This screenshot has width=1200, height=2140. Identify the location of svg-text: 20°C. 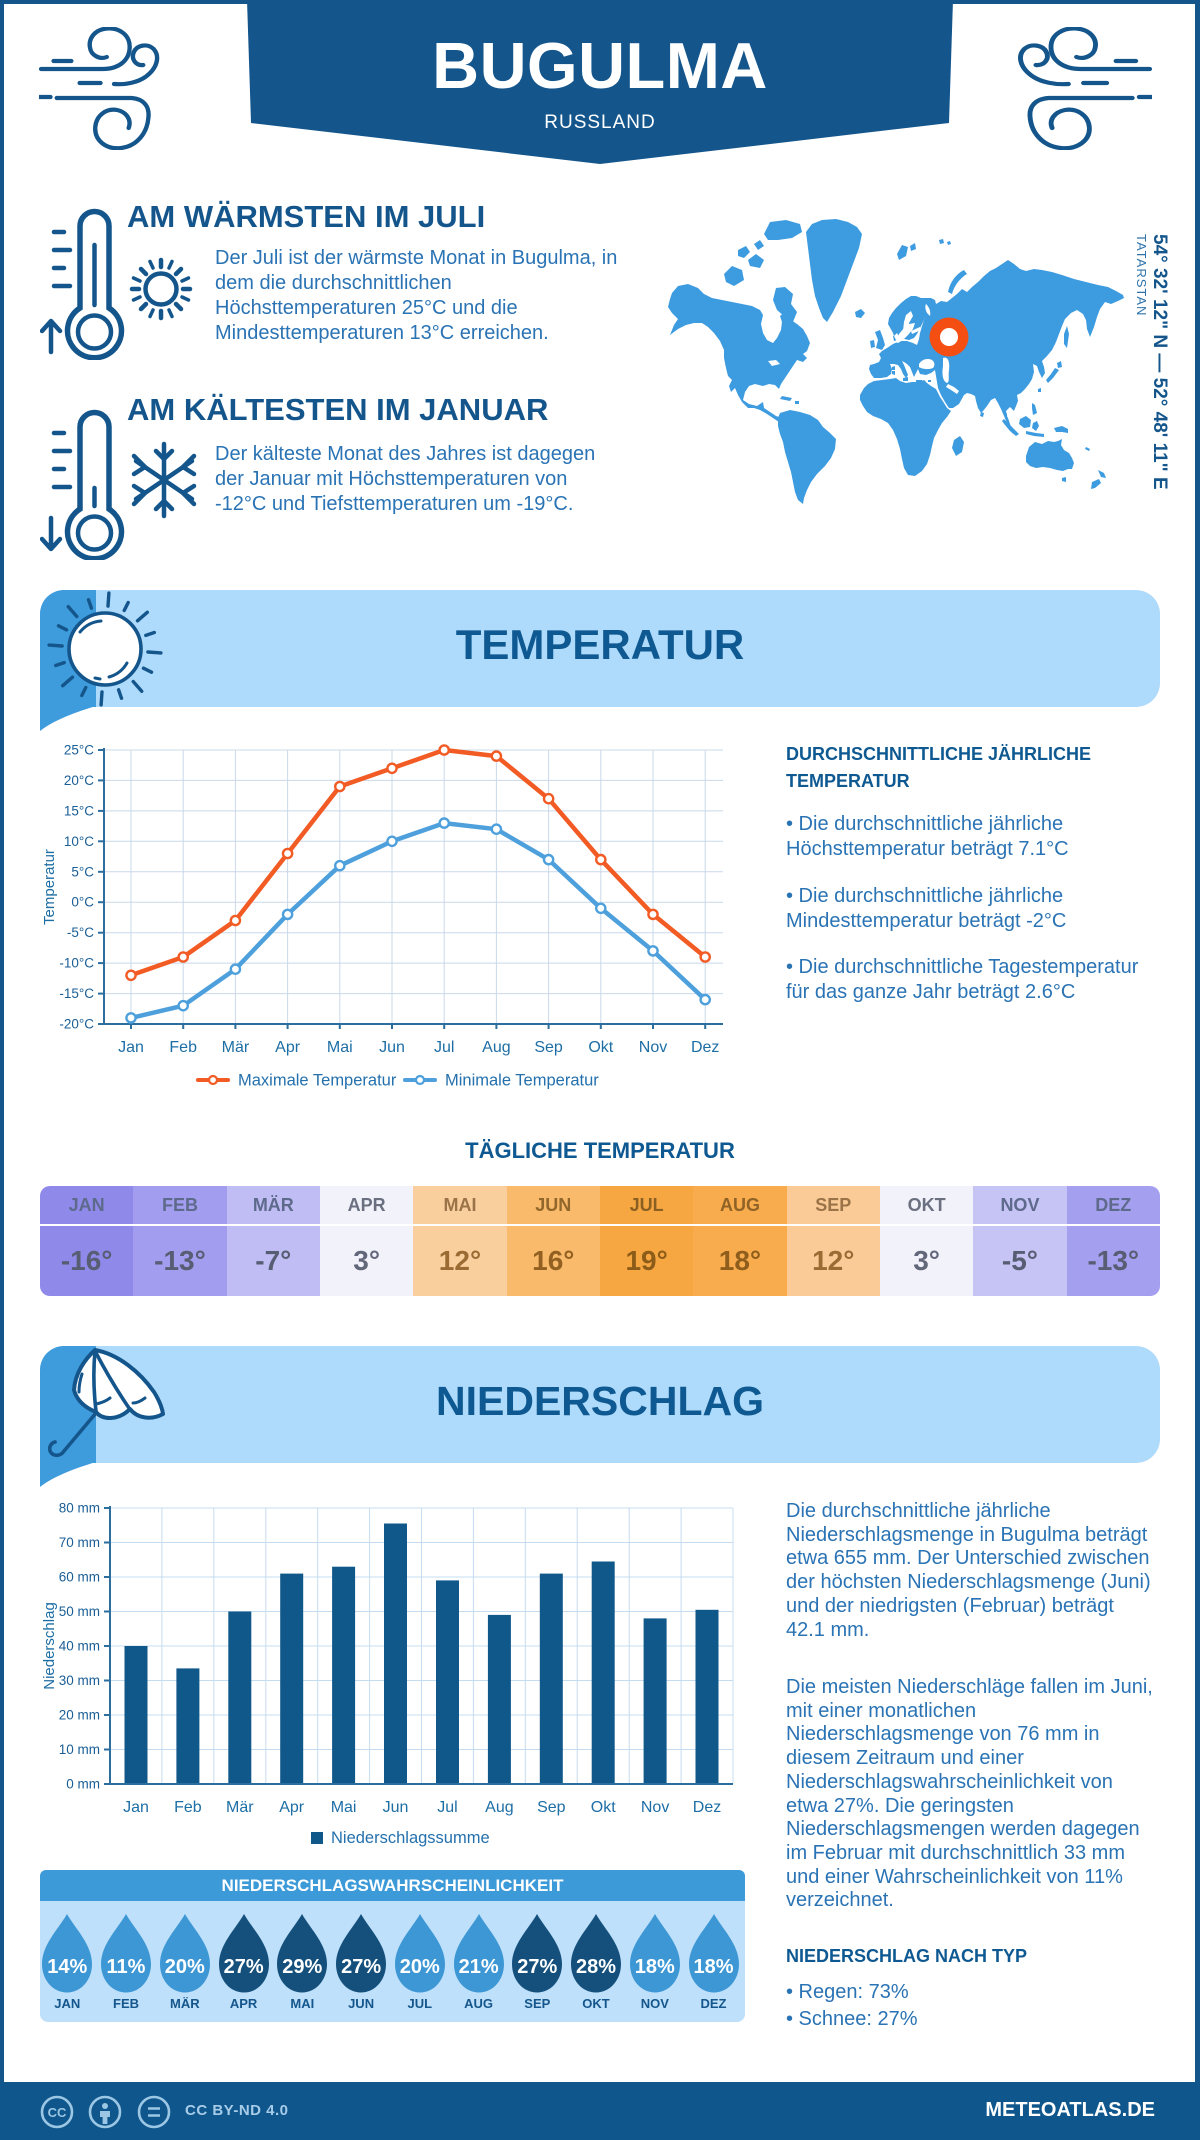
(79, 780).